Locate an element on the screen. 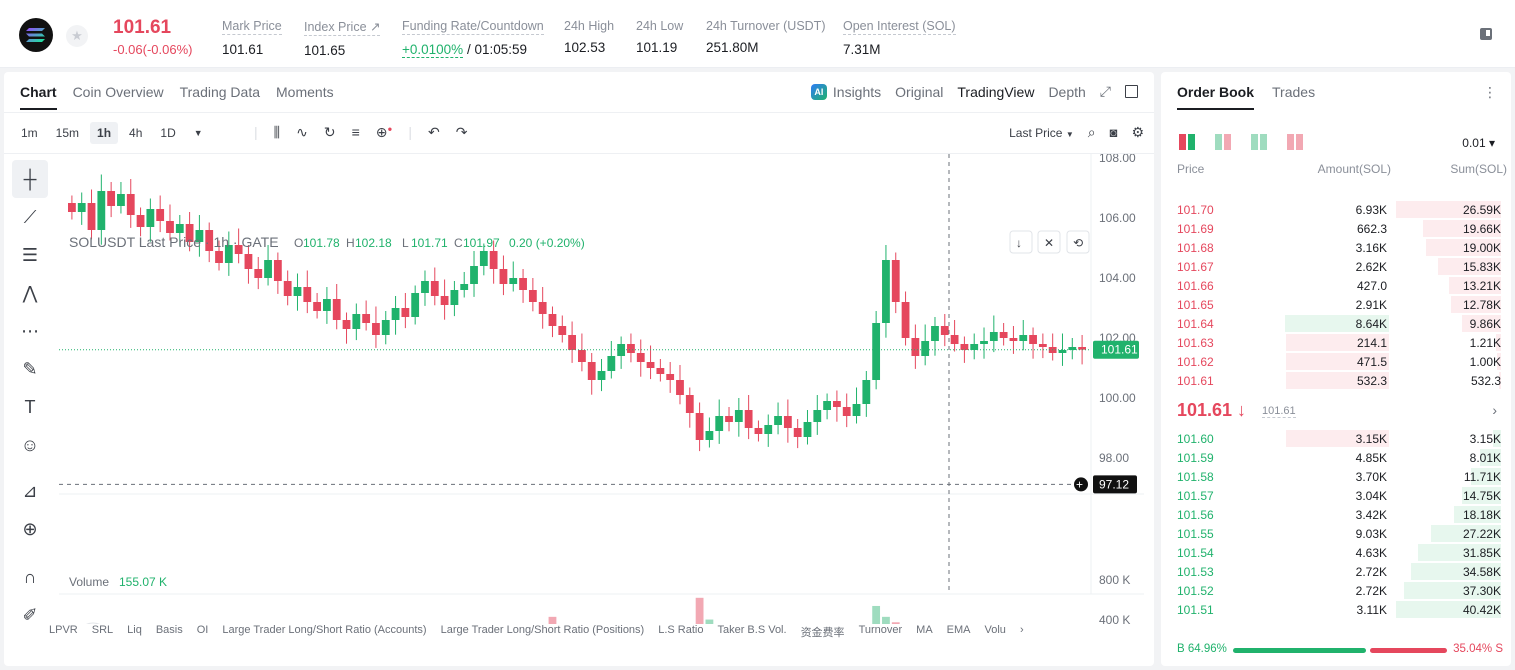 The width and height of the screenshot is (1515, 670). bids-only-icon is located at coordinates (1259, 142).